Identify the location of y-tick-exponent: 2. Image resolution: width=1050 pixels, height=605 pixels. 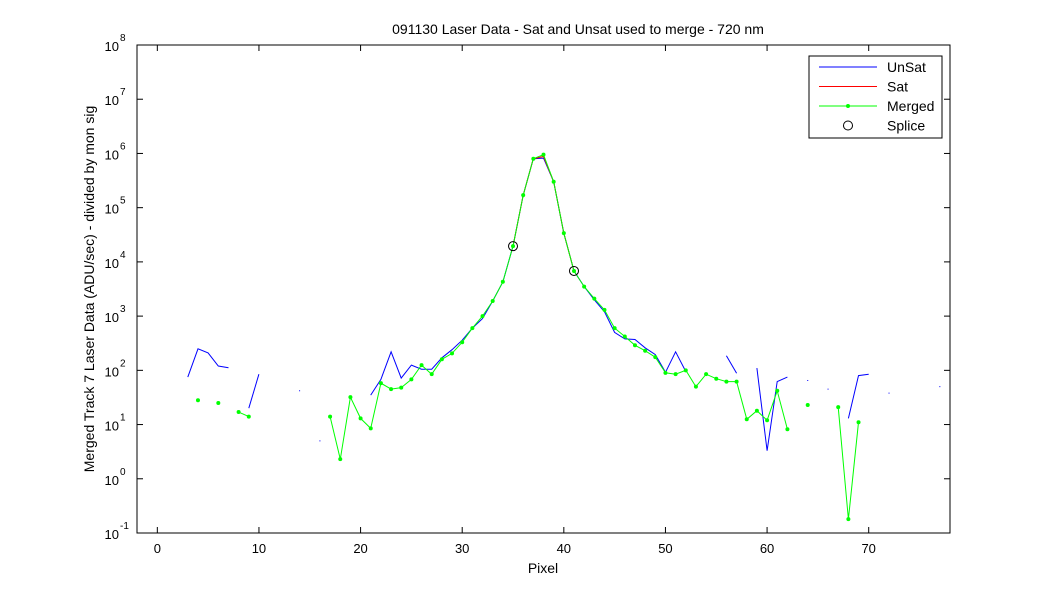
(123, 363).